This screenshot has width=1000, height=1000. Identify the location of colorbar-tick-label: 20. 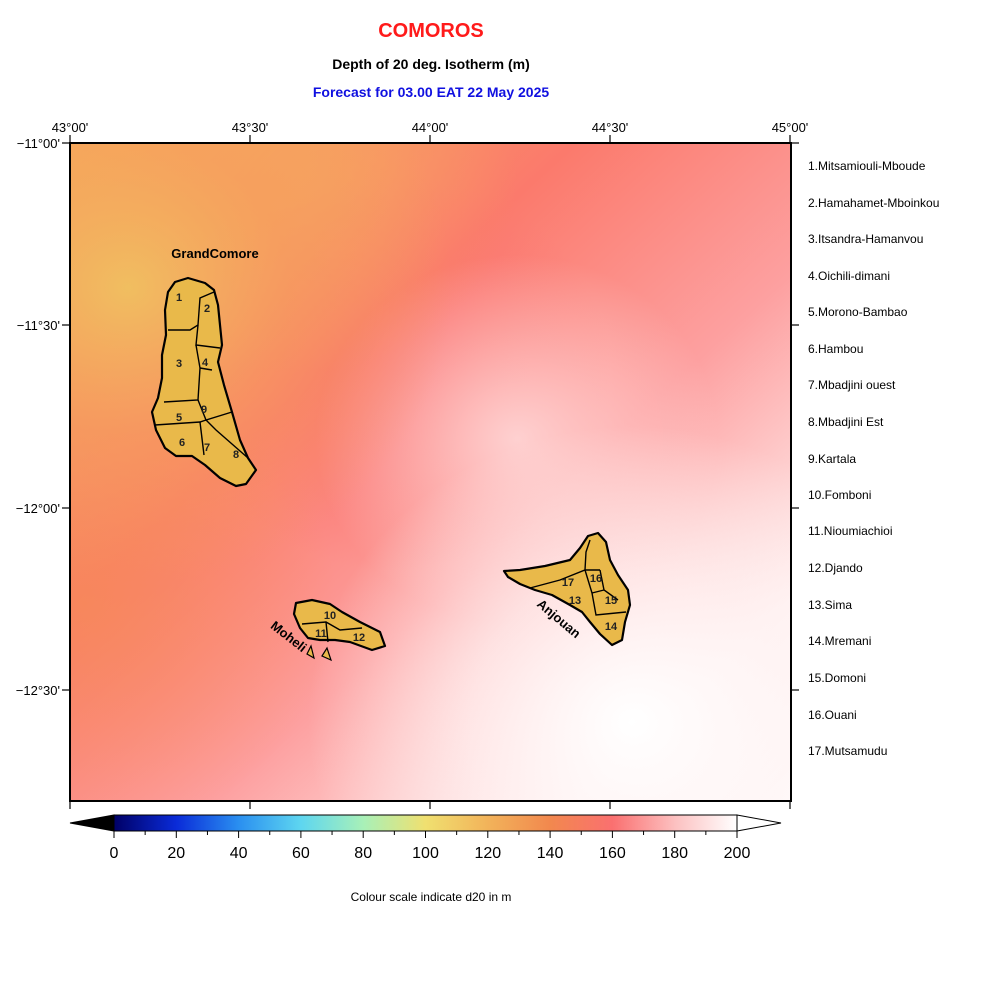
(176, 853).